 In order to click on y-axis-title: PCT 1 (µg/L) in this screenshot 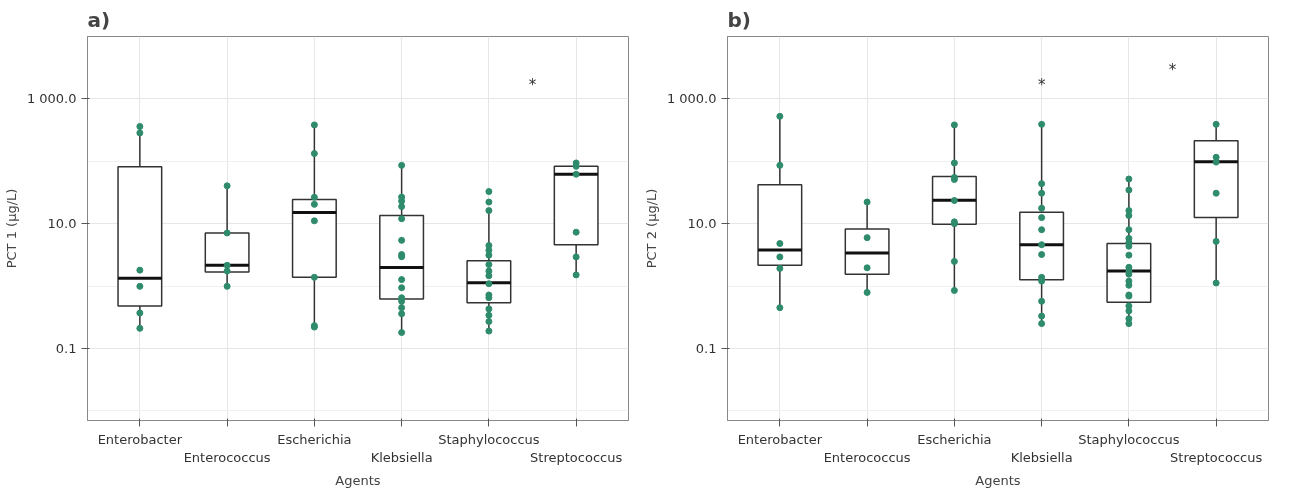, I will do `click(11, 228)`.